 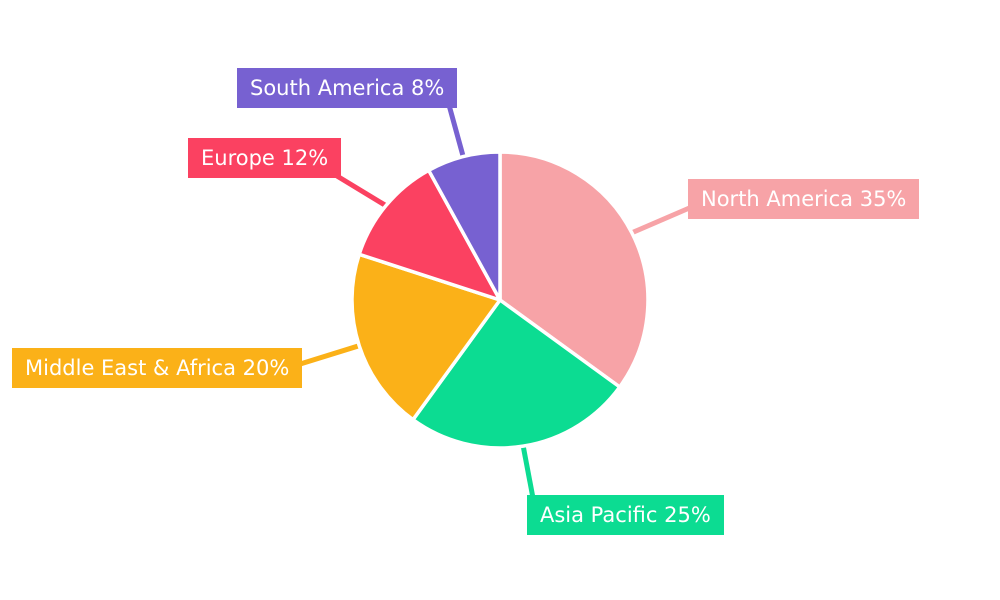 I want to click on label-middle-east-africa: Middle East & Africa 20%, so click(x=157, y=368).